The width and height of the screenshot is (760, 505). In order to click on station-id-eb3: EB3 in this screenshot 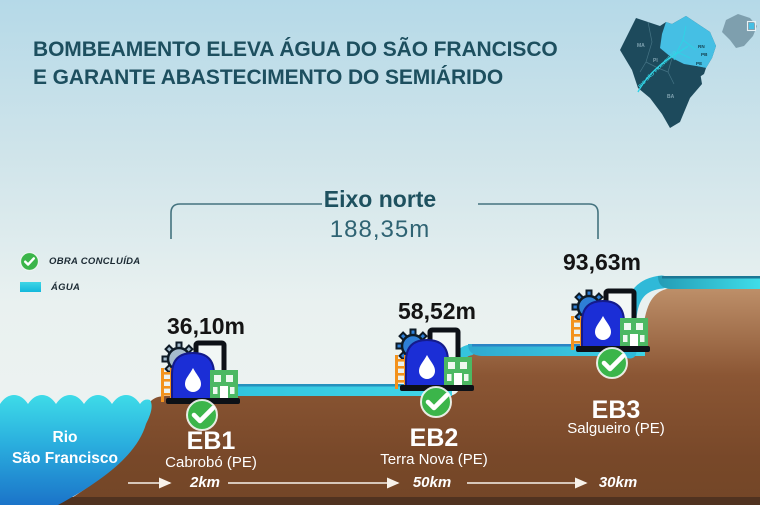, I will do `click(616, 410)`.